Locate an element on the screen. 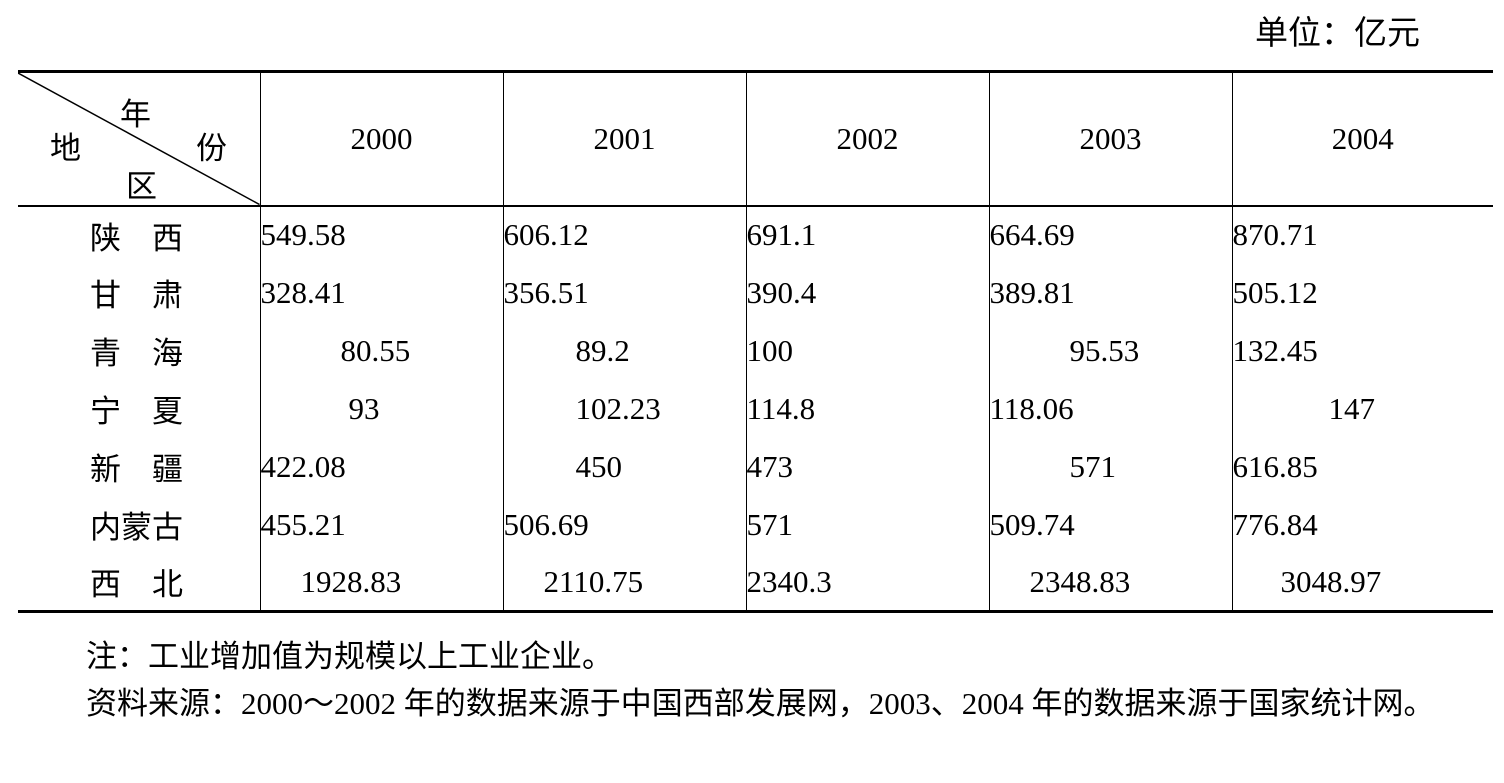  value-cell: 455.21 is located at coordinates (381, 524).